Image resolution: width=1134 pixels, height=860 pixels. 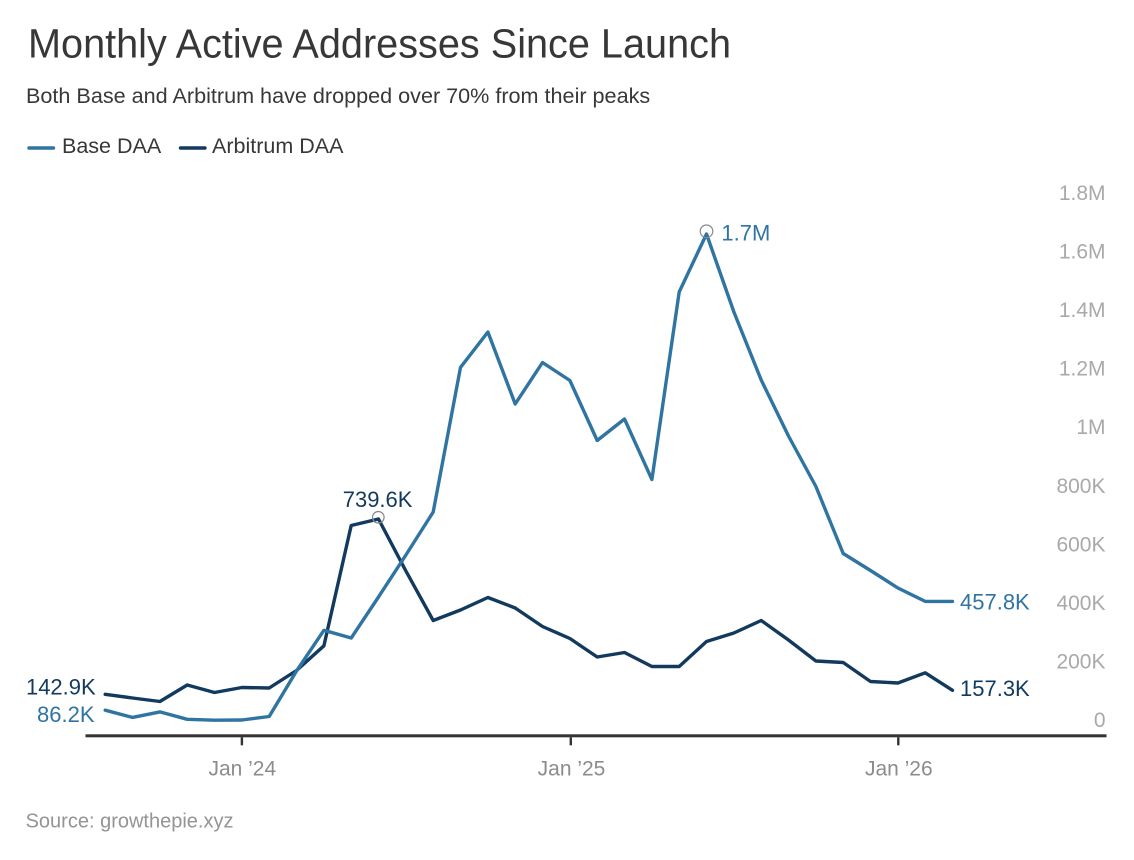 What do you see at coordinates (745, 233) in the screenshot?
I see `svg-text: 1.7M` at bounding box center [745, 233].